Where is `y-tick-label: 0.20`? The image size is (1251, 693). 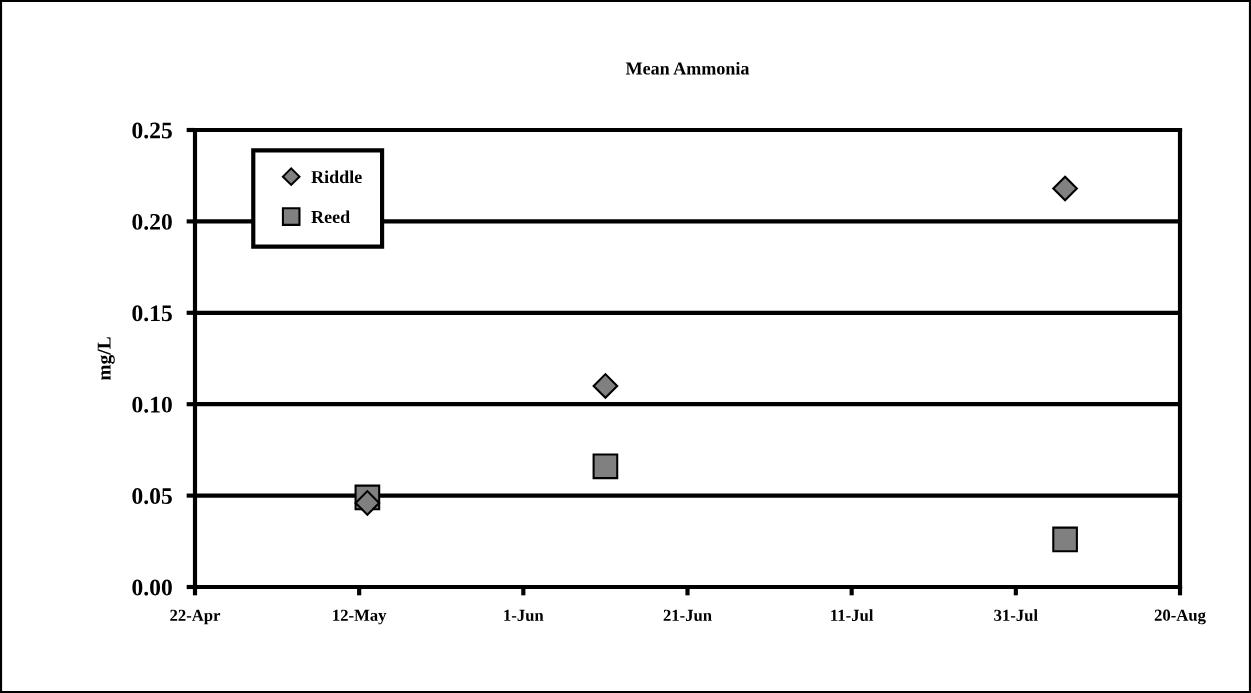
y-tick-label: 0.20 is located at coordinates (152, 221).